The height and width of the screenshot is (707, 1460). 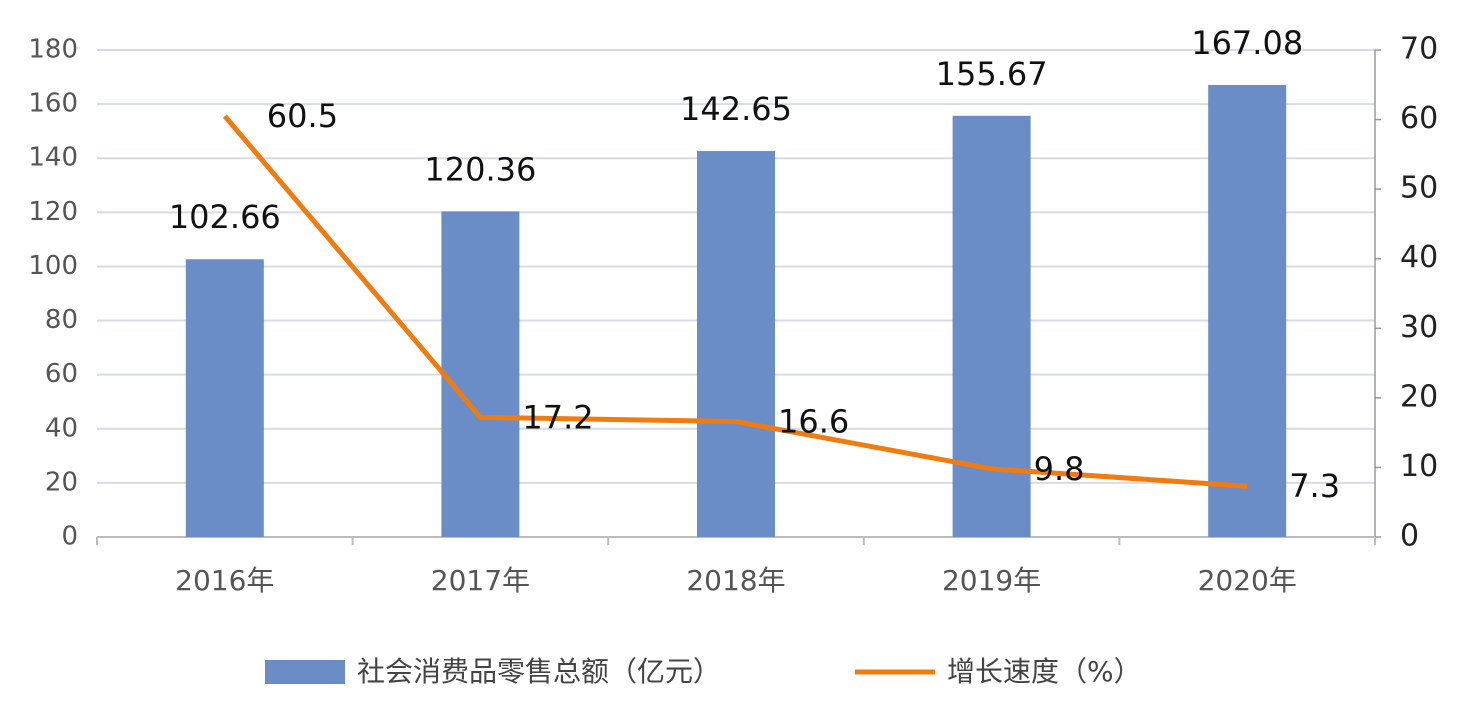 I want to click on y2-tick-label: 50, so click(x=1419, y=188).